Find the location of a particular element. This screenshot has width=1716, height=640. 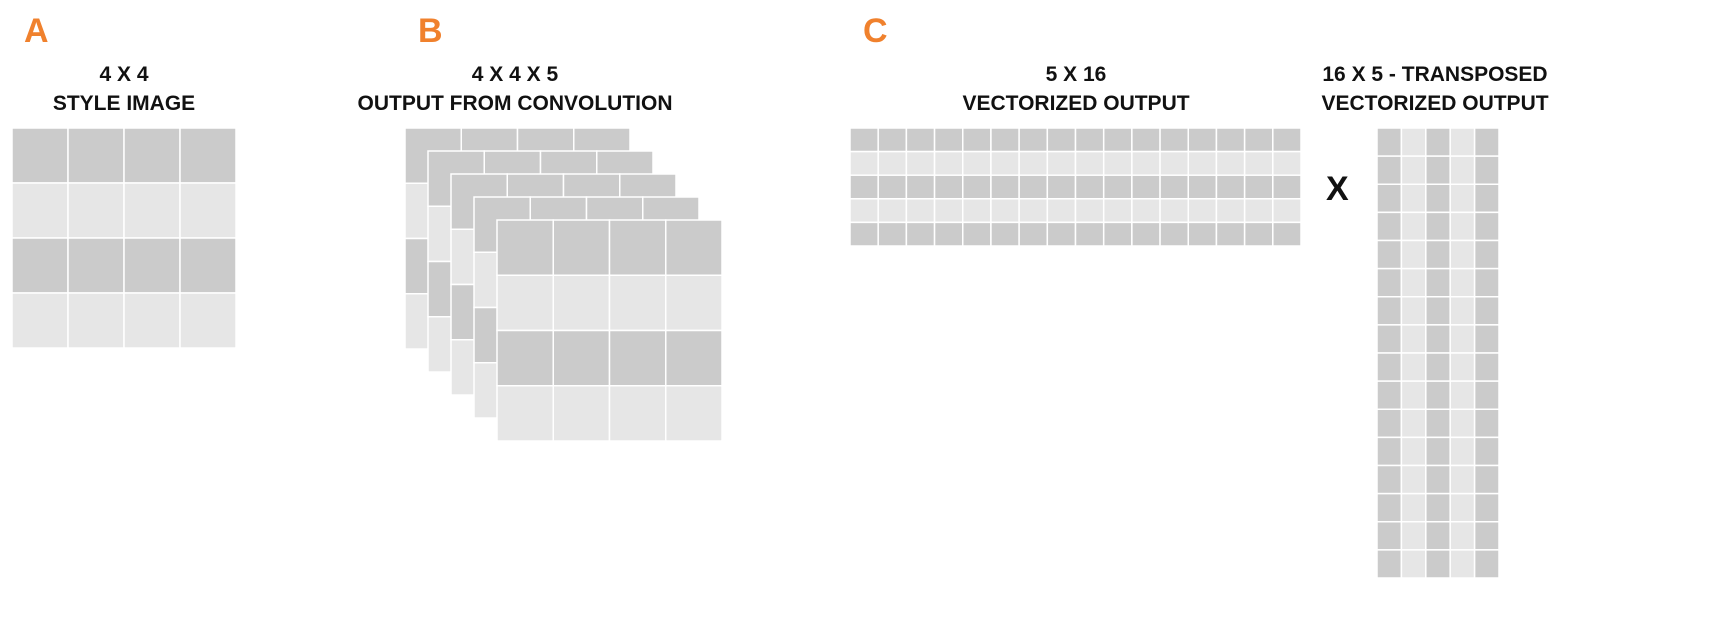

panel-c-left-title-label: VECTORIZED OUTPUT is located at coordinates (1076, 103).